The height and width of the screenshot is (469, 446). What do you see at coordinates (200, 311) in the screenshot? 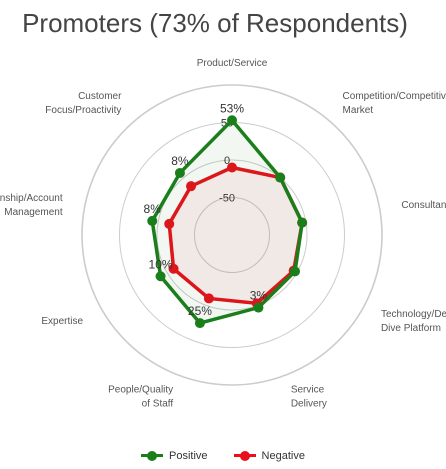
I see `data-label: 25%` at bounding box center [200, 311].